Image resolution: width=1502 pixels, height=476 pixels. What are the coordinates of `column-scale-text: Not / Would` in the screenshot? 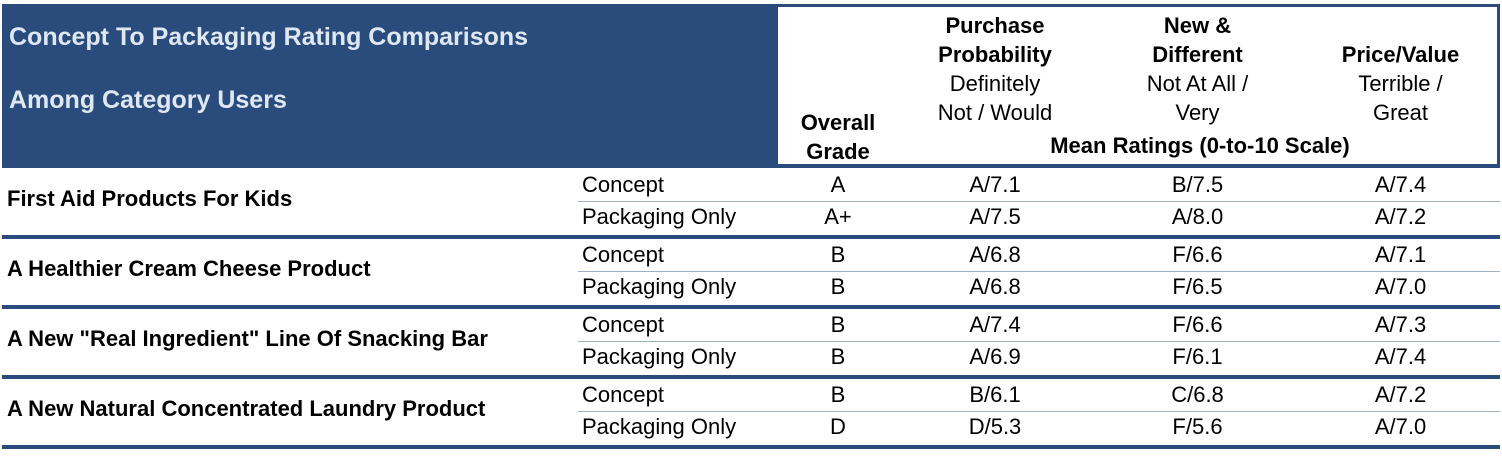 It's located at (995, 112).